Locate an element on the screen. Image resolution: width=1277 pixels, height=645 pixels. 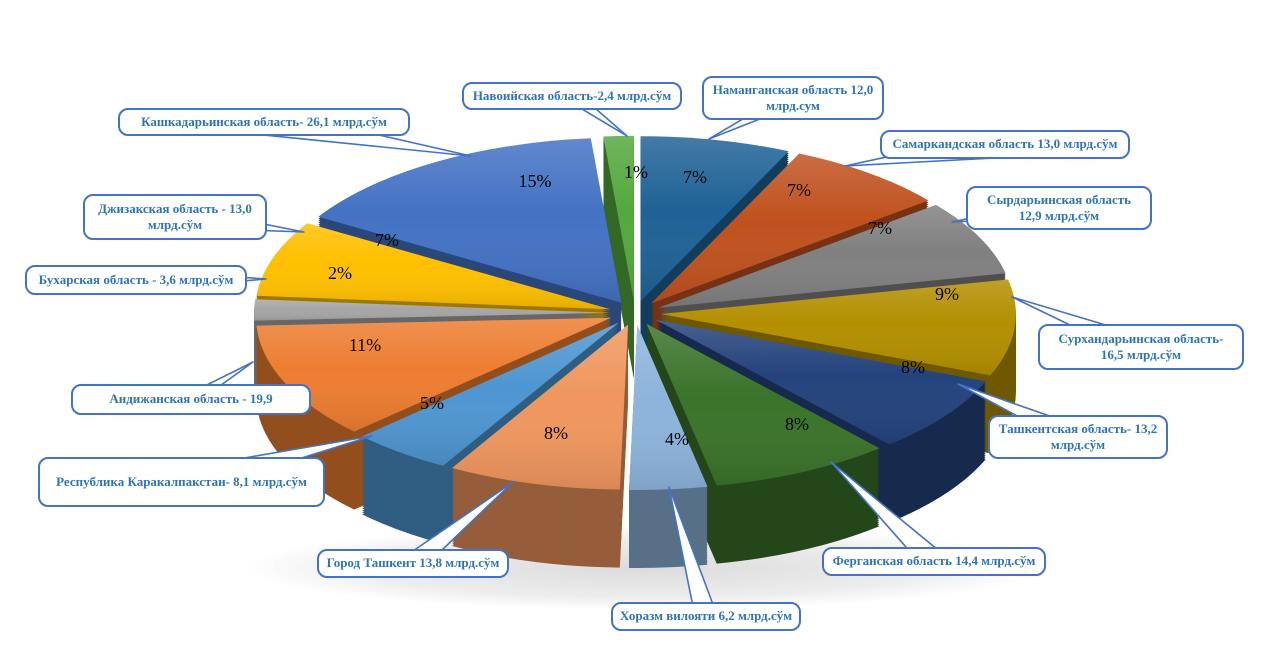
callout-text: Ташкентская область- 13,2 млрд.сўм is located at coordinates (1078, 436).